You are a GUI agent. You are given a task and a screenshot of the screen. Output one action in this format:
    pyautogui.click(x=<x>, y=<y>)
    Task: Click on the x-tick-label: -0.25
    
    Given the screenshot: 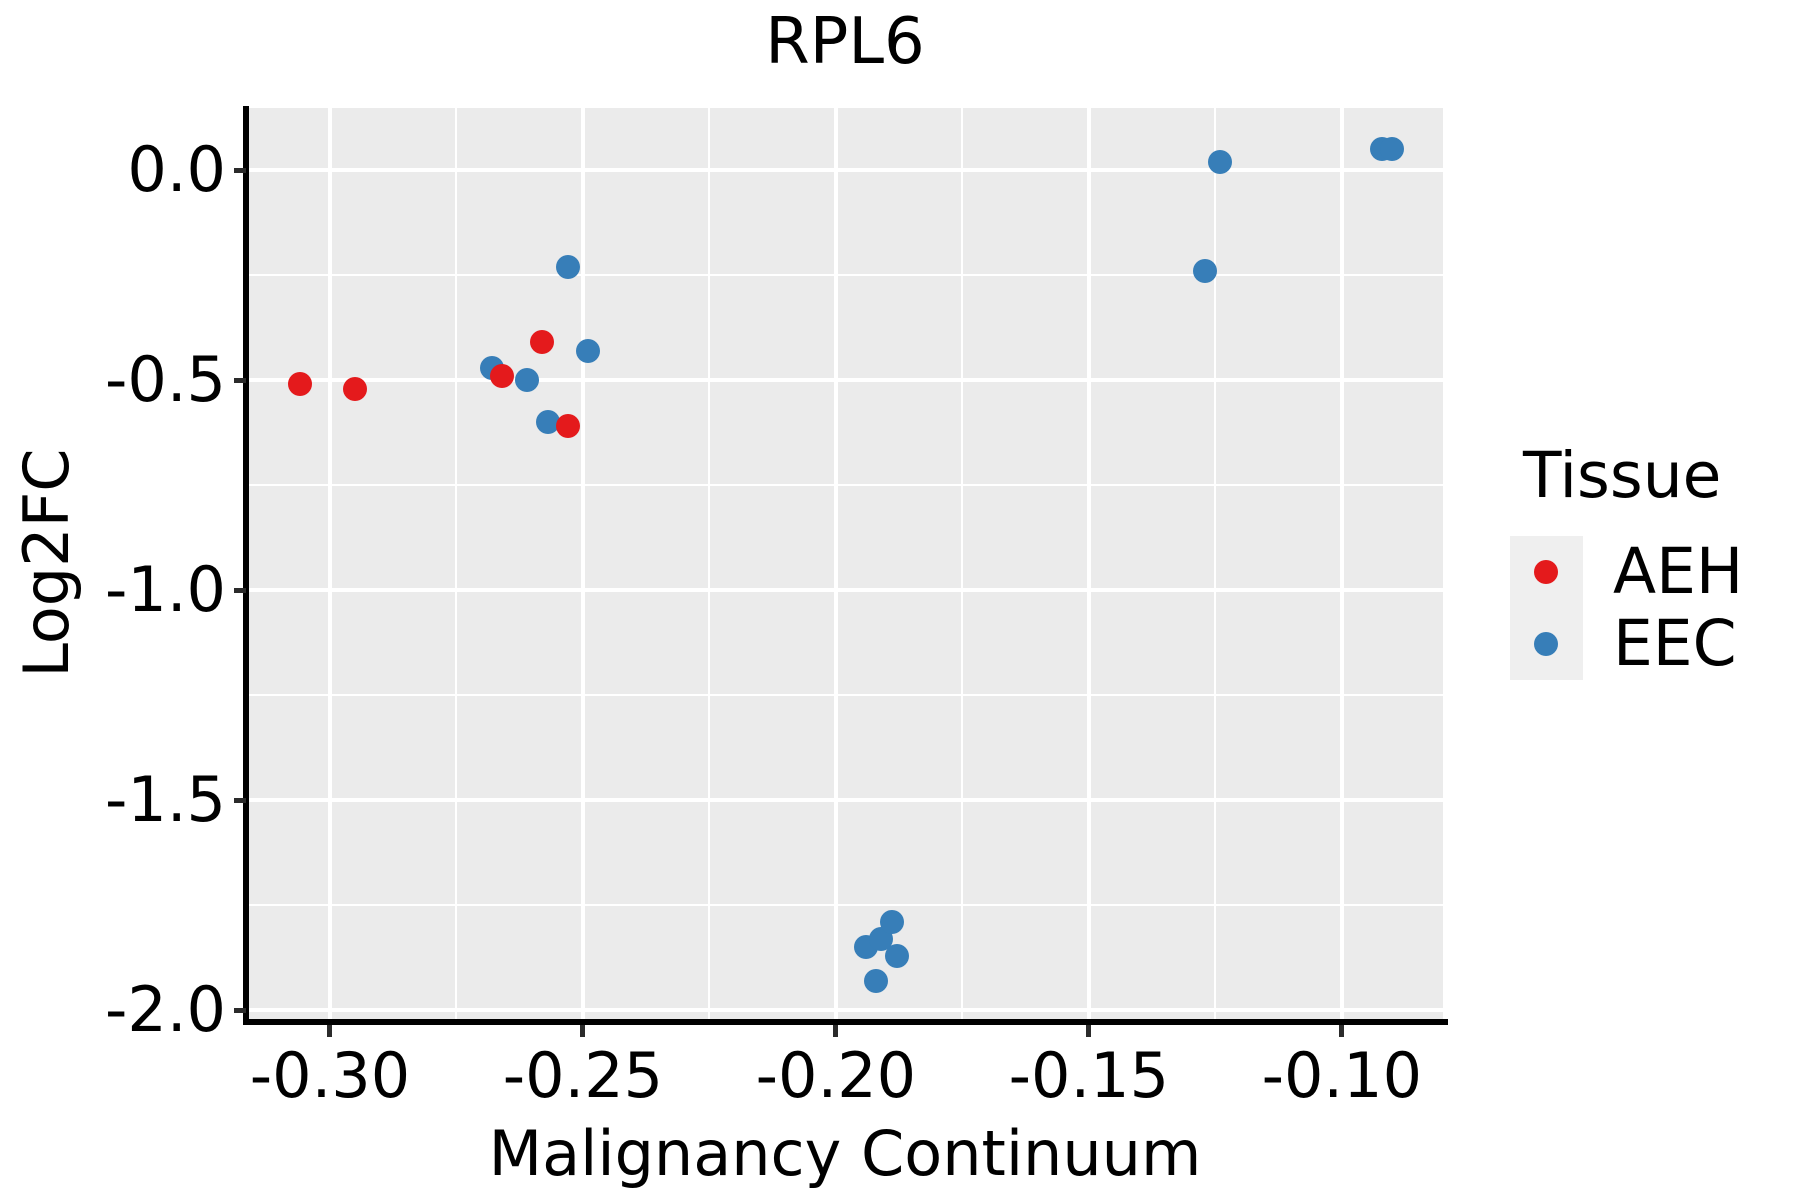 What is the action you would take?
    pyautogui.click(x=583, y=1075)
    